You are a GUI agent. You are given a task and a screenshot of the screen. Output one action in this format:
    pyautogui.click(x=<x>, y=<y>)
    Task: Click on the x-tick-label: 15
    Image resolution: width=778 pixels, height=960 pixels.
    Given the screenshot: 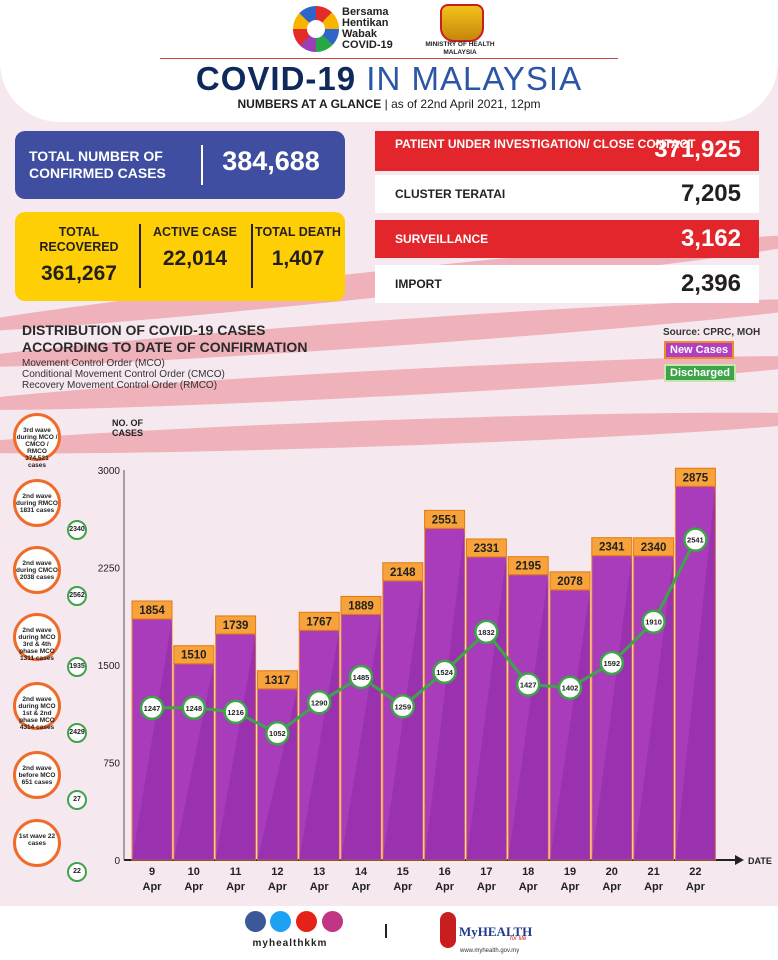 What is the action you would take?
    pyautogui.click(x=403, y=872)
    